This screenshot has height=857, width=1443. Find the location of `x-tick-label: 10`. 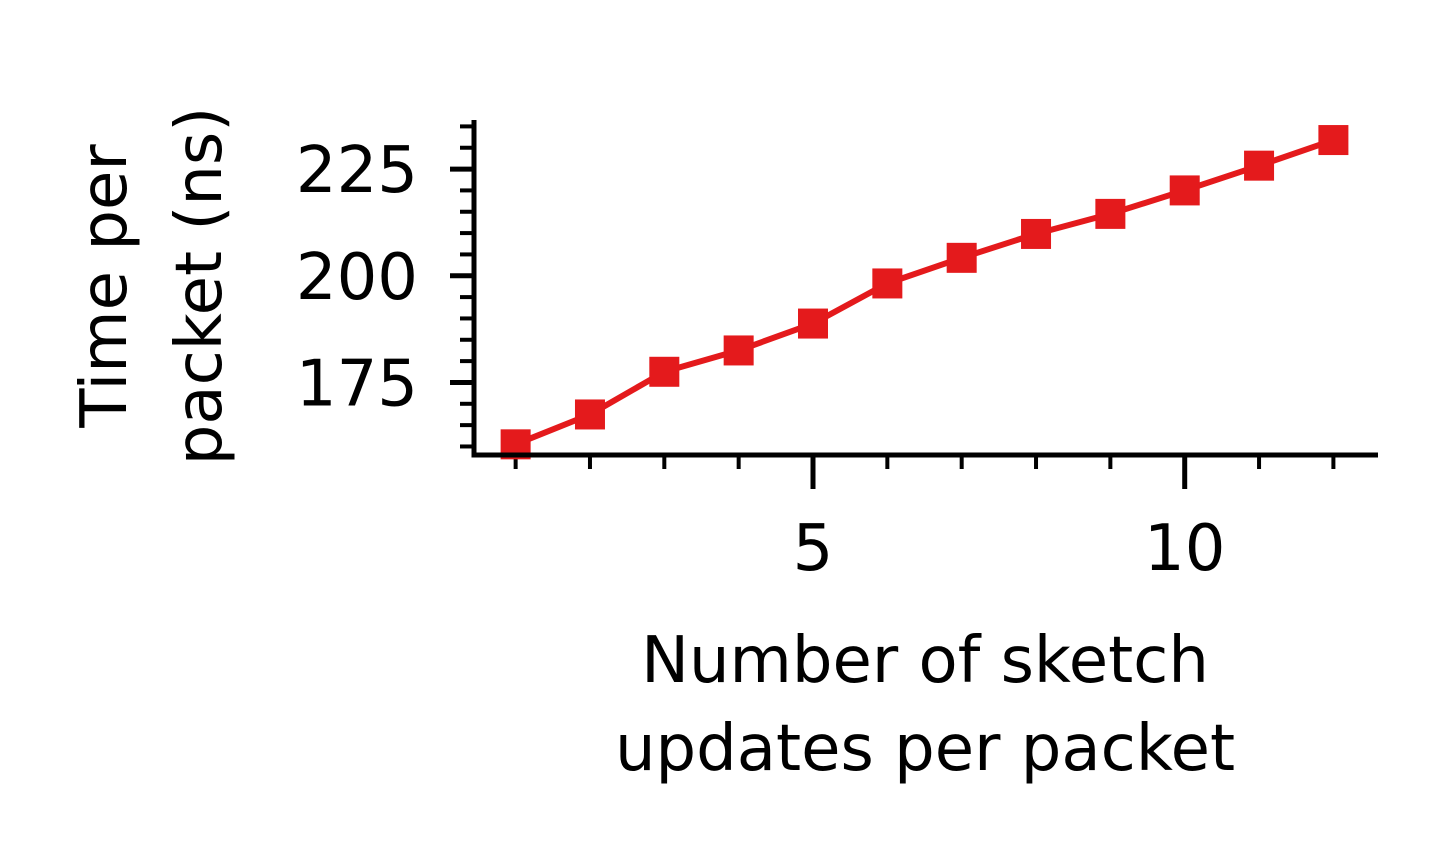

x-tick-label: 10 is located at coordinates (1184, 549).